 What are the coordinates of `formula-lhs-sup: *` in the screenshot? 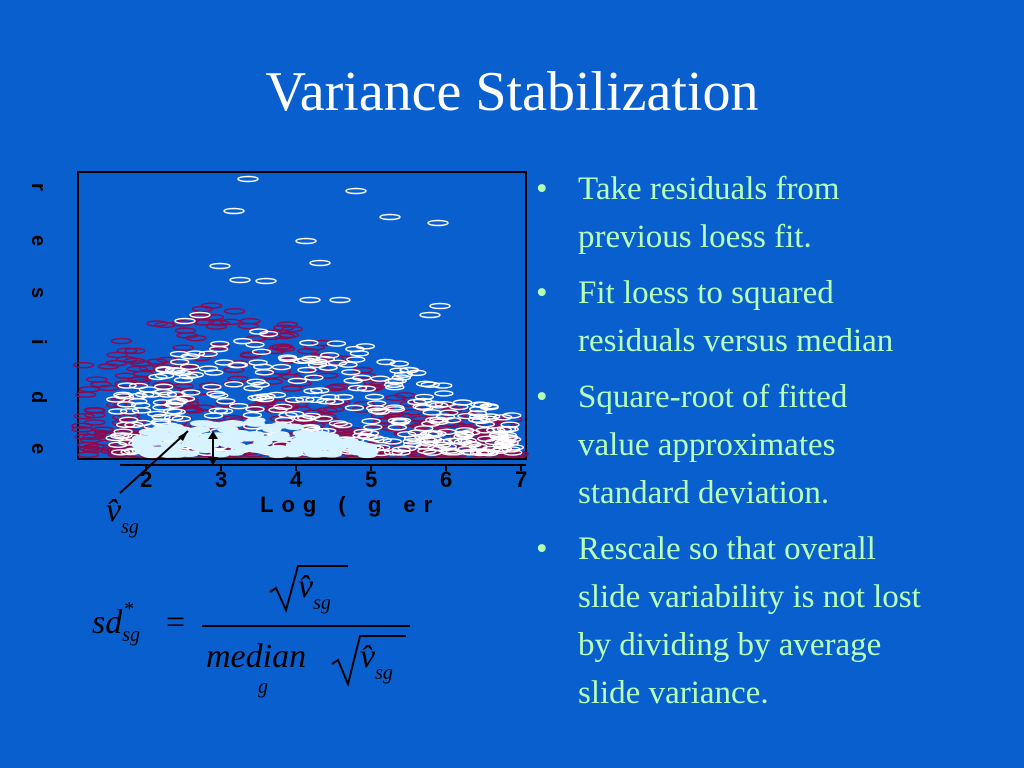 It's located at (129, 609).